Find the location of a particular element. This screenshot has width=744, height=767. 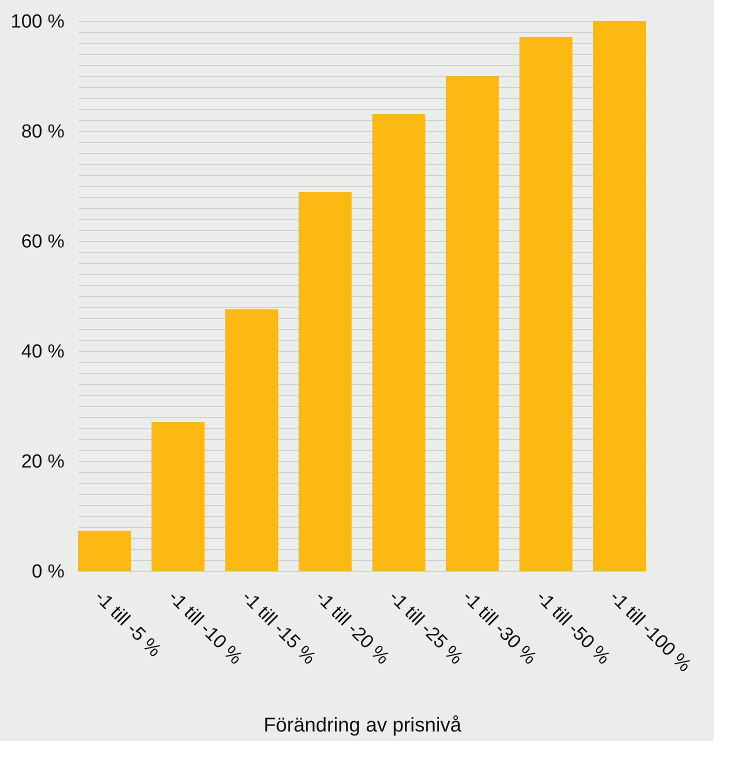

y-tick-label: 0 % is located at coordinates (48, 572).